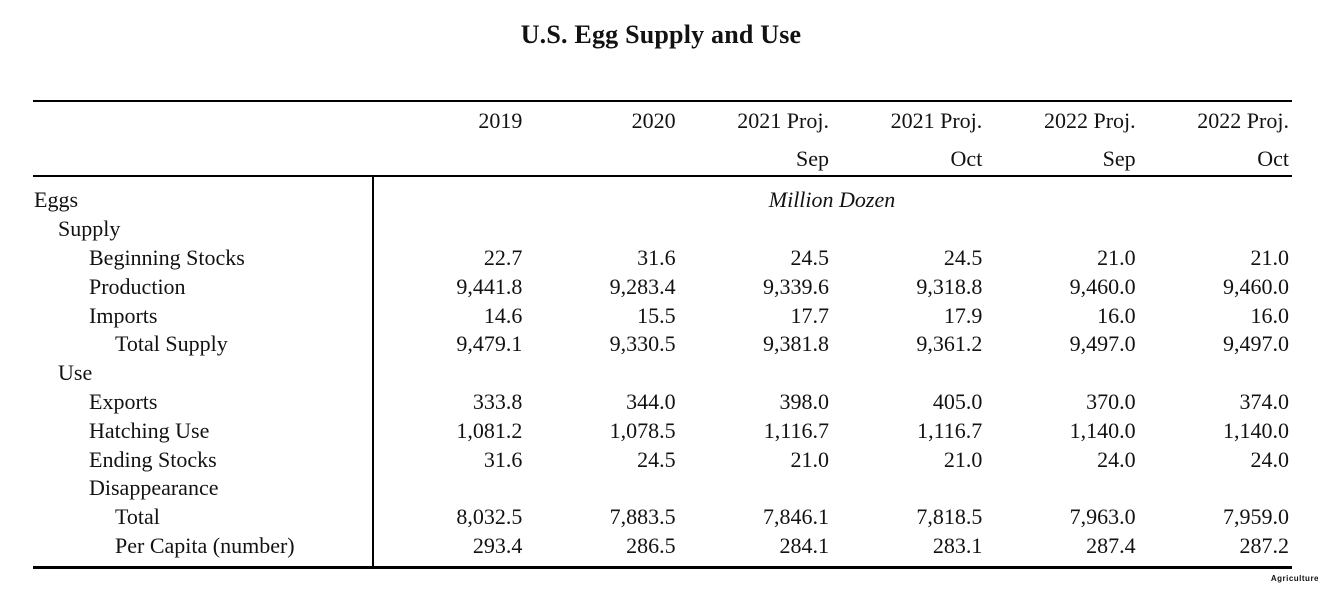  Describe the element at coordinates (497, 401) in the screenshot. I see `cell-value: 333.8` at that location.